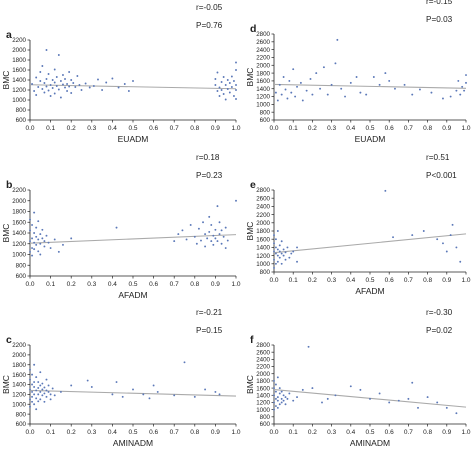  I want to click on y-axis-title: BMC, so click(6, 80).